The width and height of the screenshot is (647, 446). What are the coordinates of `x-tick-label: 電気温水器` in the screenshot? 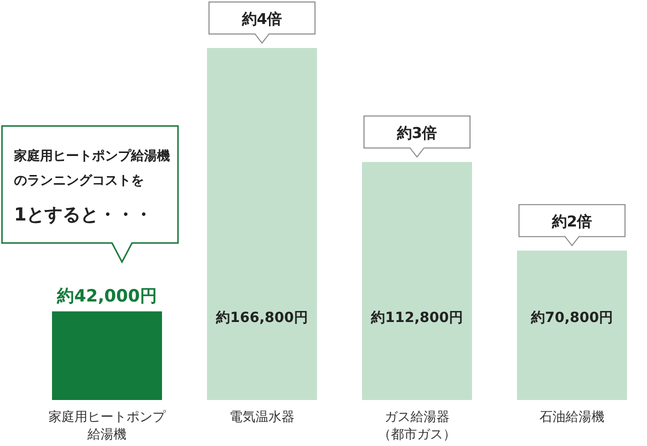 It's located at (262, 417).